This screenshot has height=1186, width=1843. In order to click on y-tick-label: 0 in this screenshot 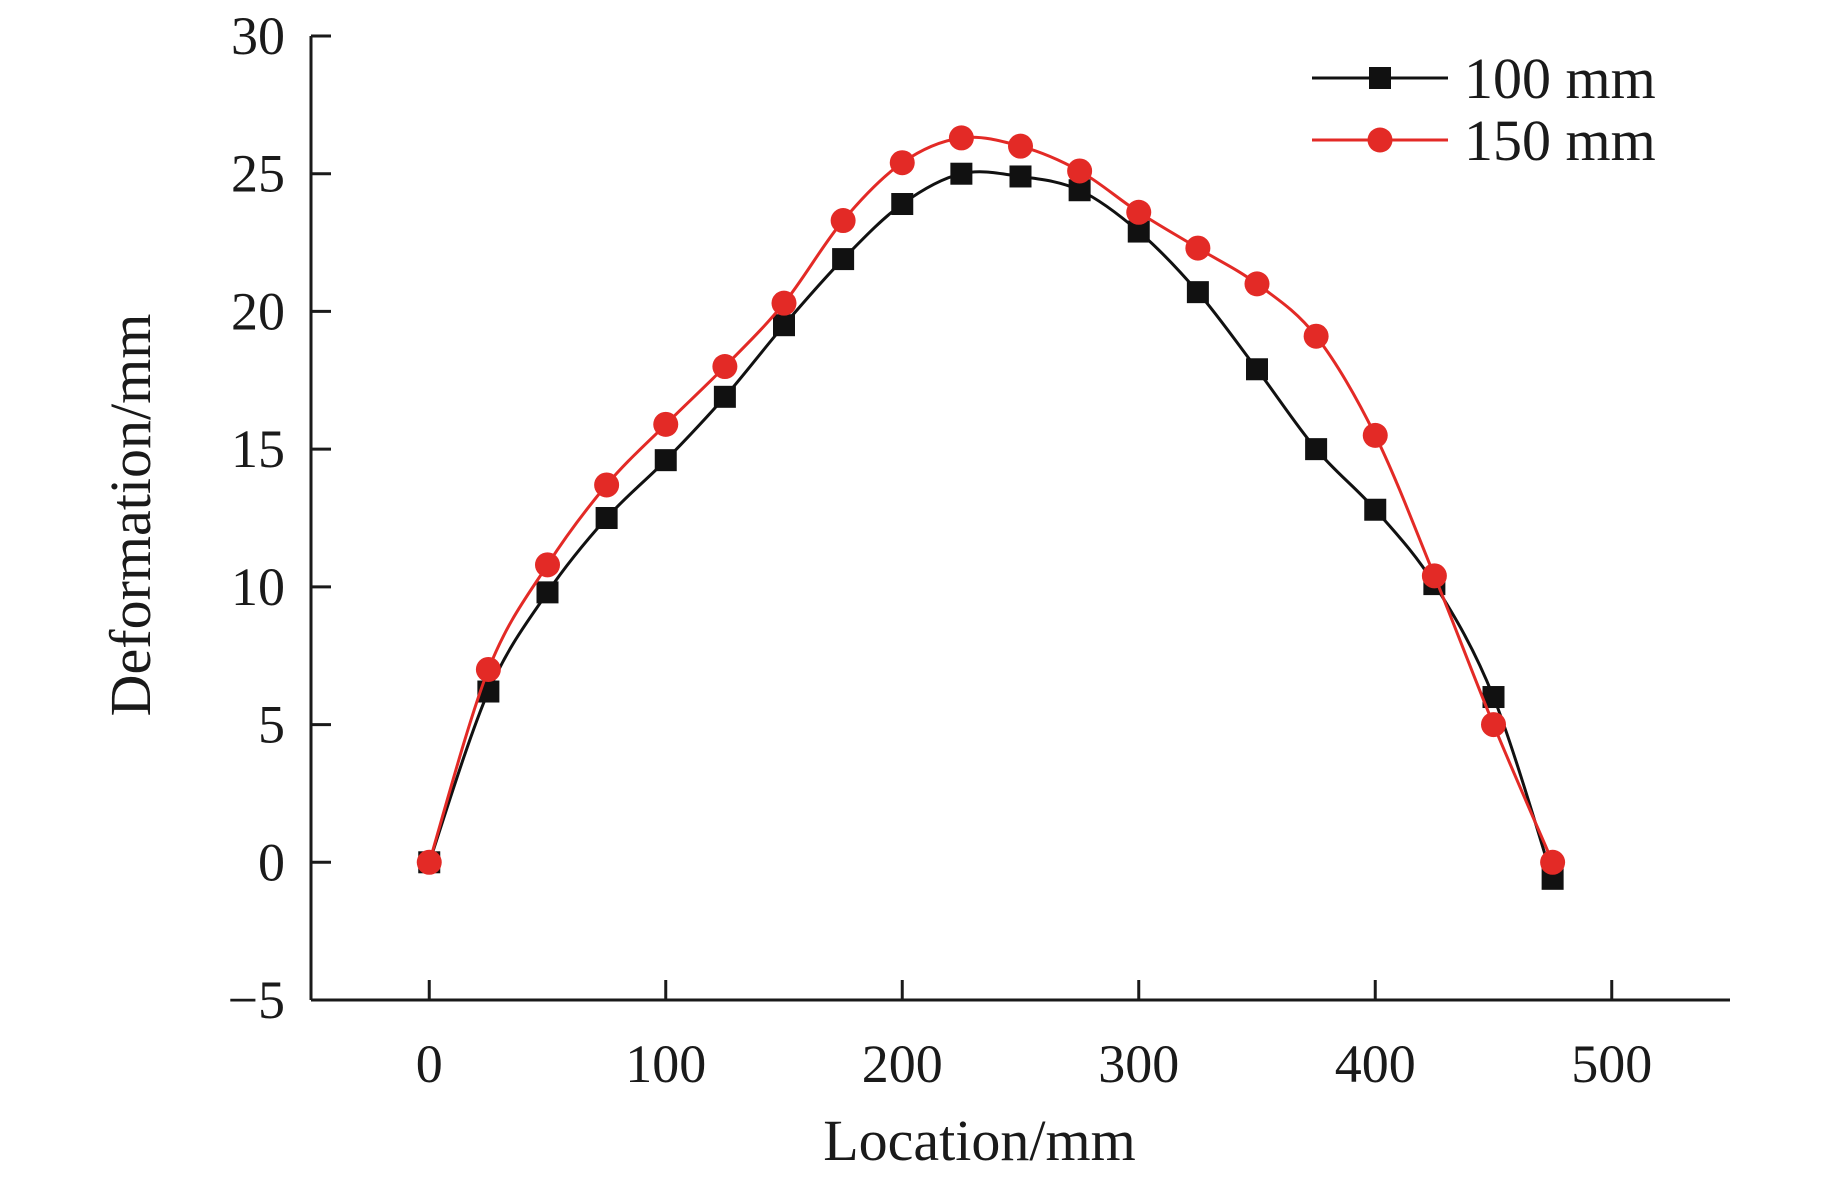, I will do `click(271, 862)`.